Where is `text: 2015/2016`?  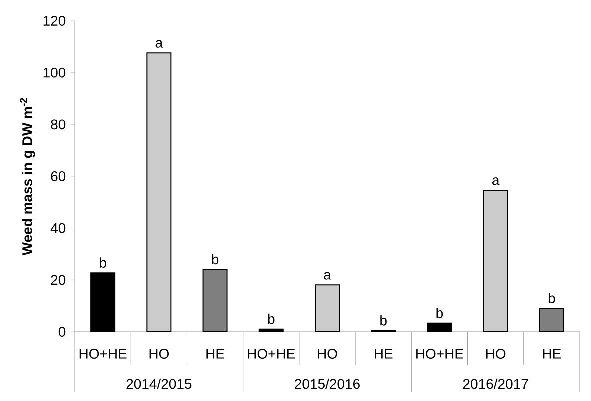 text: 2015/2016 is located at coordinates (327, 384).